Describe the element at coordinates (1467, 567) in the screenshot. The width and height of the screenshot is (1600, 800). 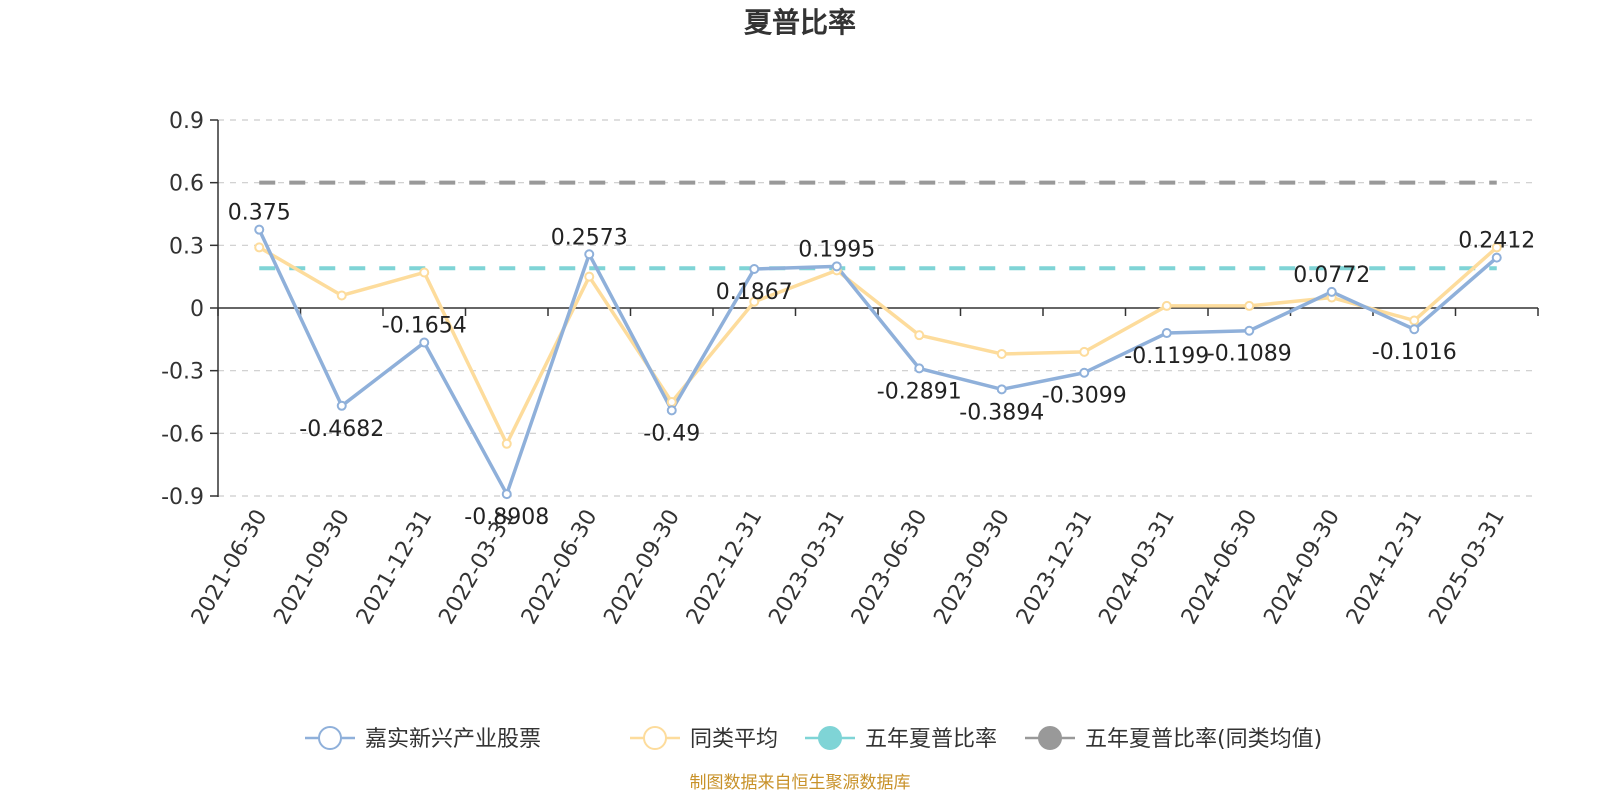
I see `x-tick-label: 2025-03-31` at that location.